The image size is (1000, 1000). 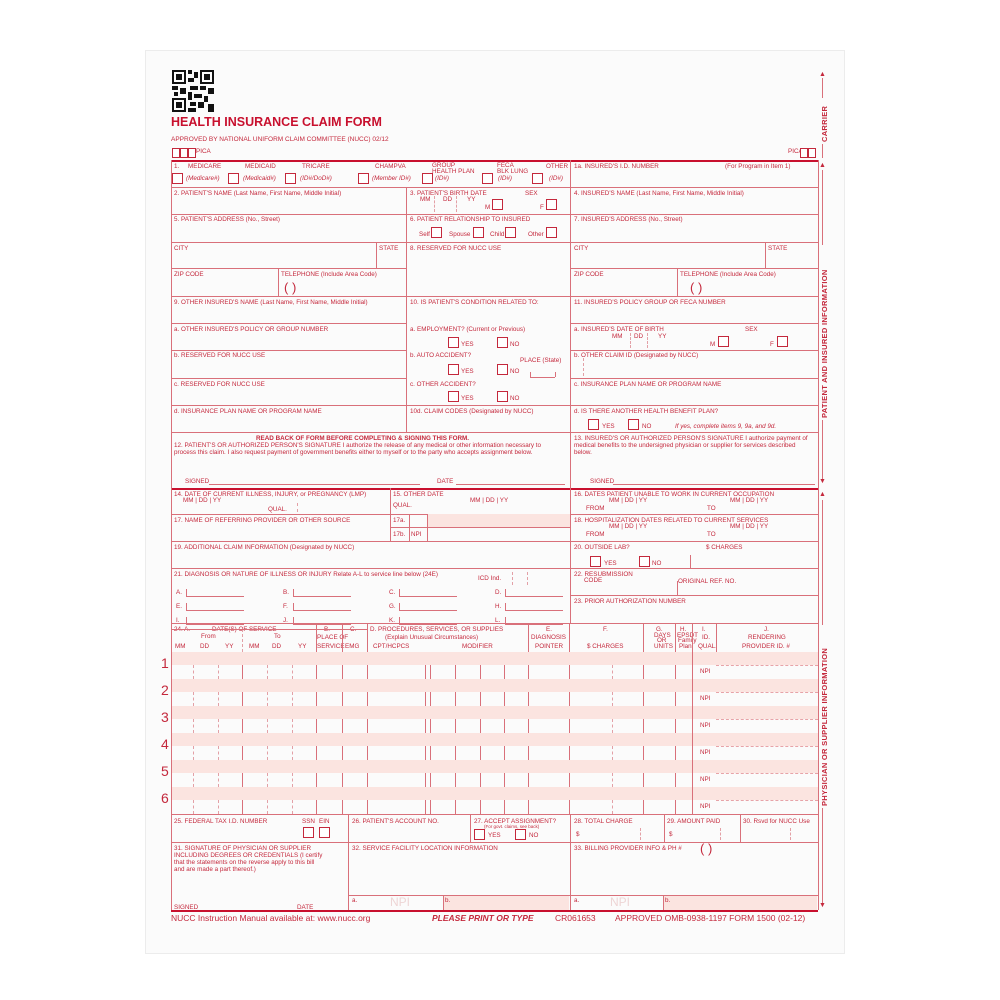 I want to click on benefit-plan-no-checkbox, so click(x=633, y=424).